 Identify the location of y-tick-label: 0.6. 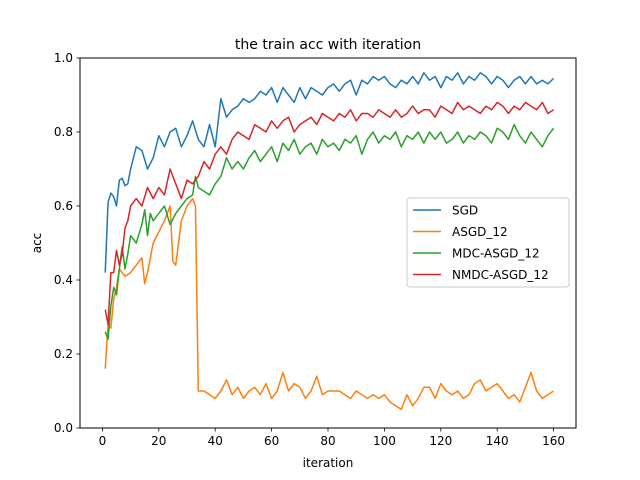
(63, 206).